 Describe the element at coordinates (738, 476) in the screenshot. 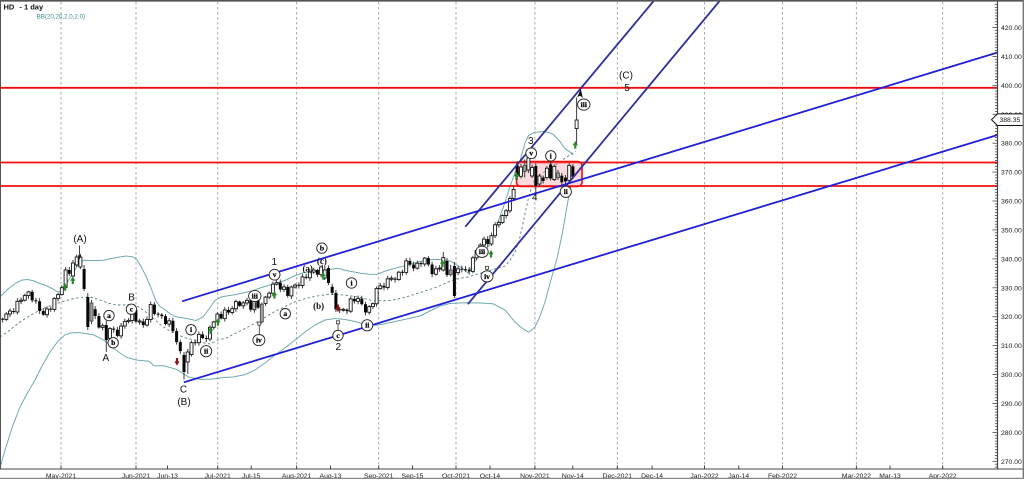

I see `svg-text: Jan-14` at that location.